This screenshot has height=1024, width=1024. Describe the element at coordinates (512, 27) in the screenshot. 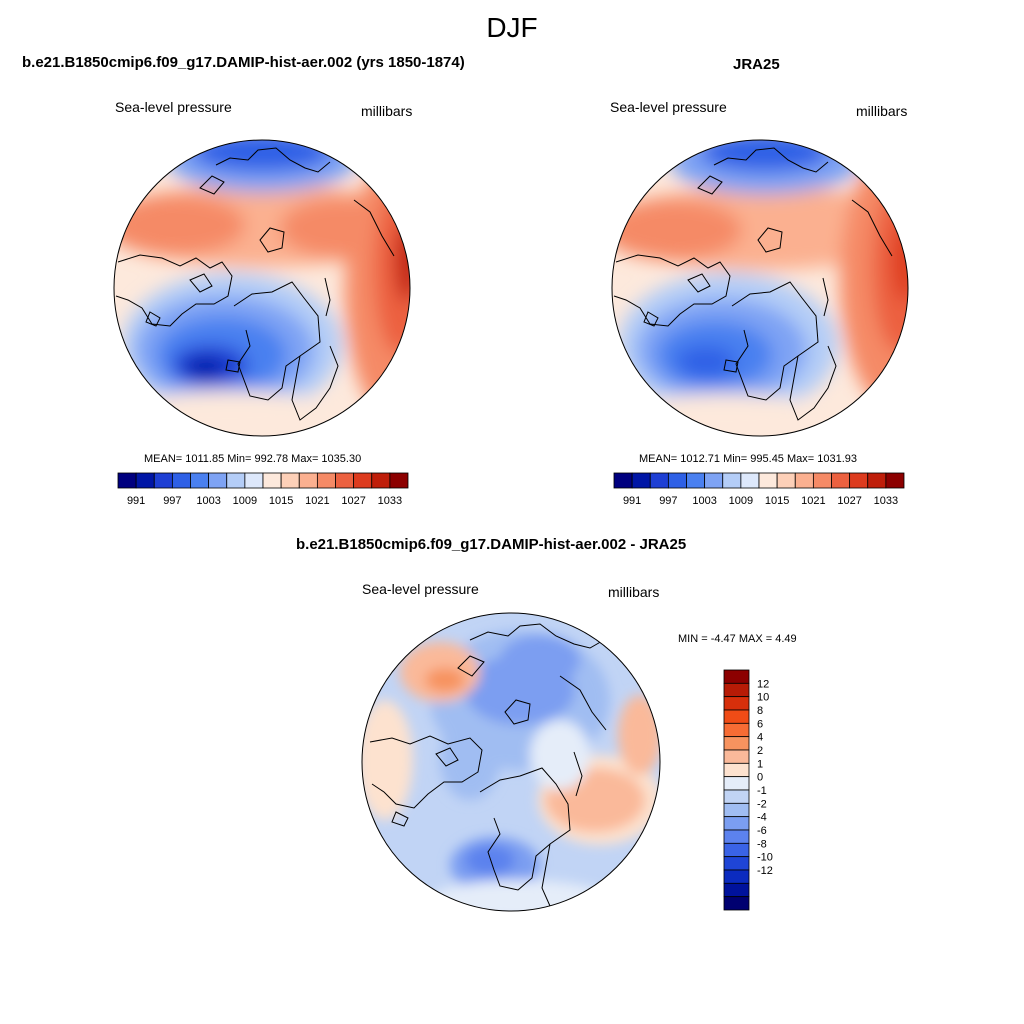

I see `figure-title: DJF` at that location.